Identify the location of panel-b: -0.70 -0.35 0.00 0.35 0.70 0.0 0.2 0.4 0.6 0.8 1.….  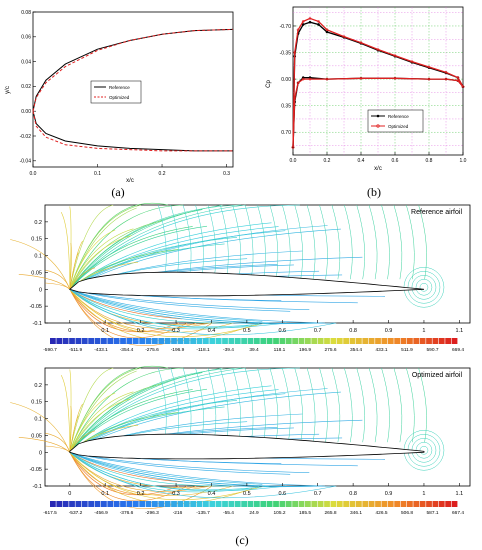
(366, 102).